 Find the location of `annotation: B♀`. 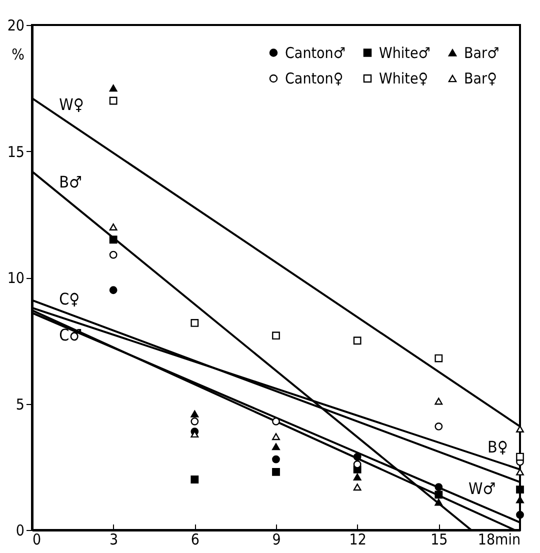

annotation: B♀ is located at coordinates (497, 447).